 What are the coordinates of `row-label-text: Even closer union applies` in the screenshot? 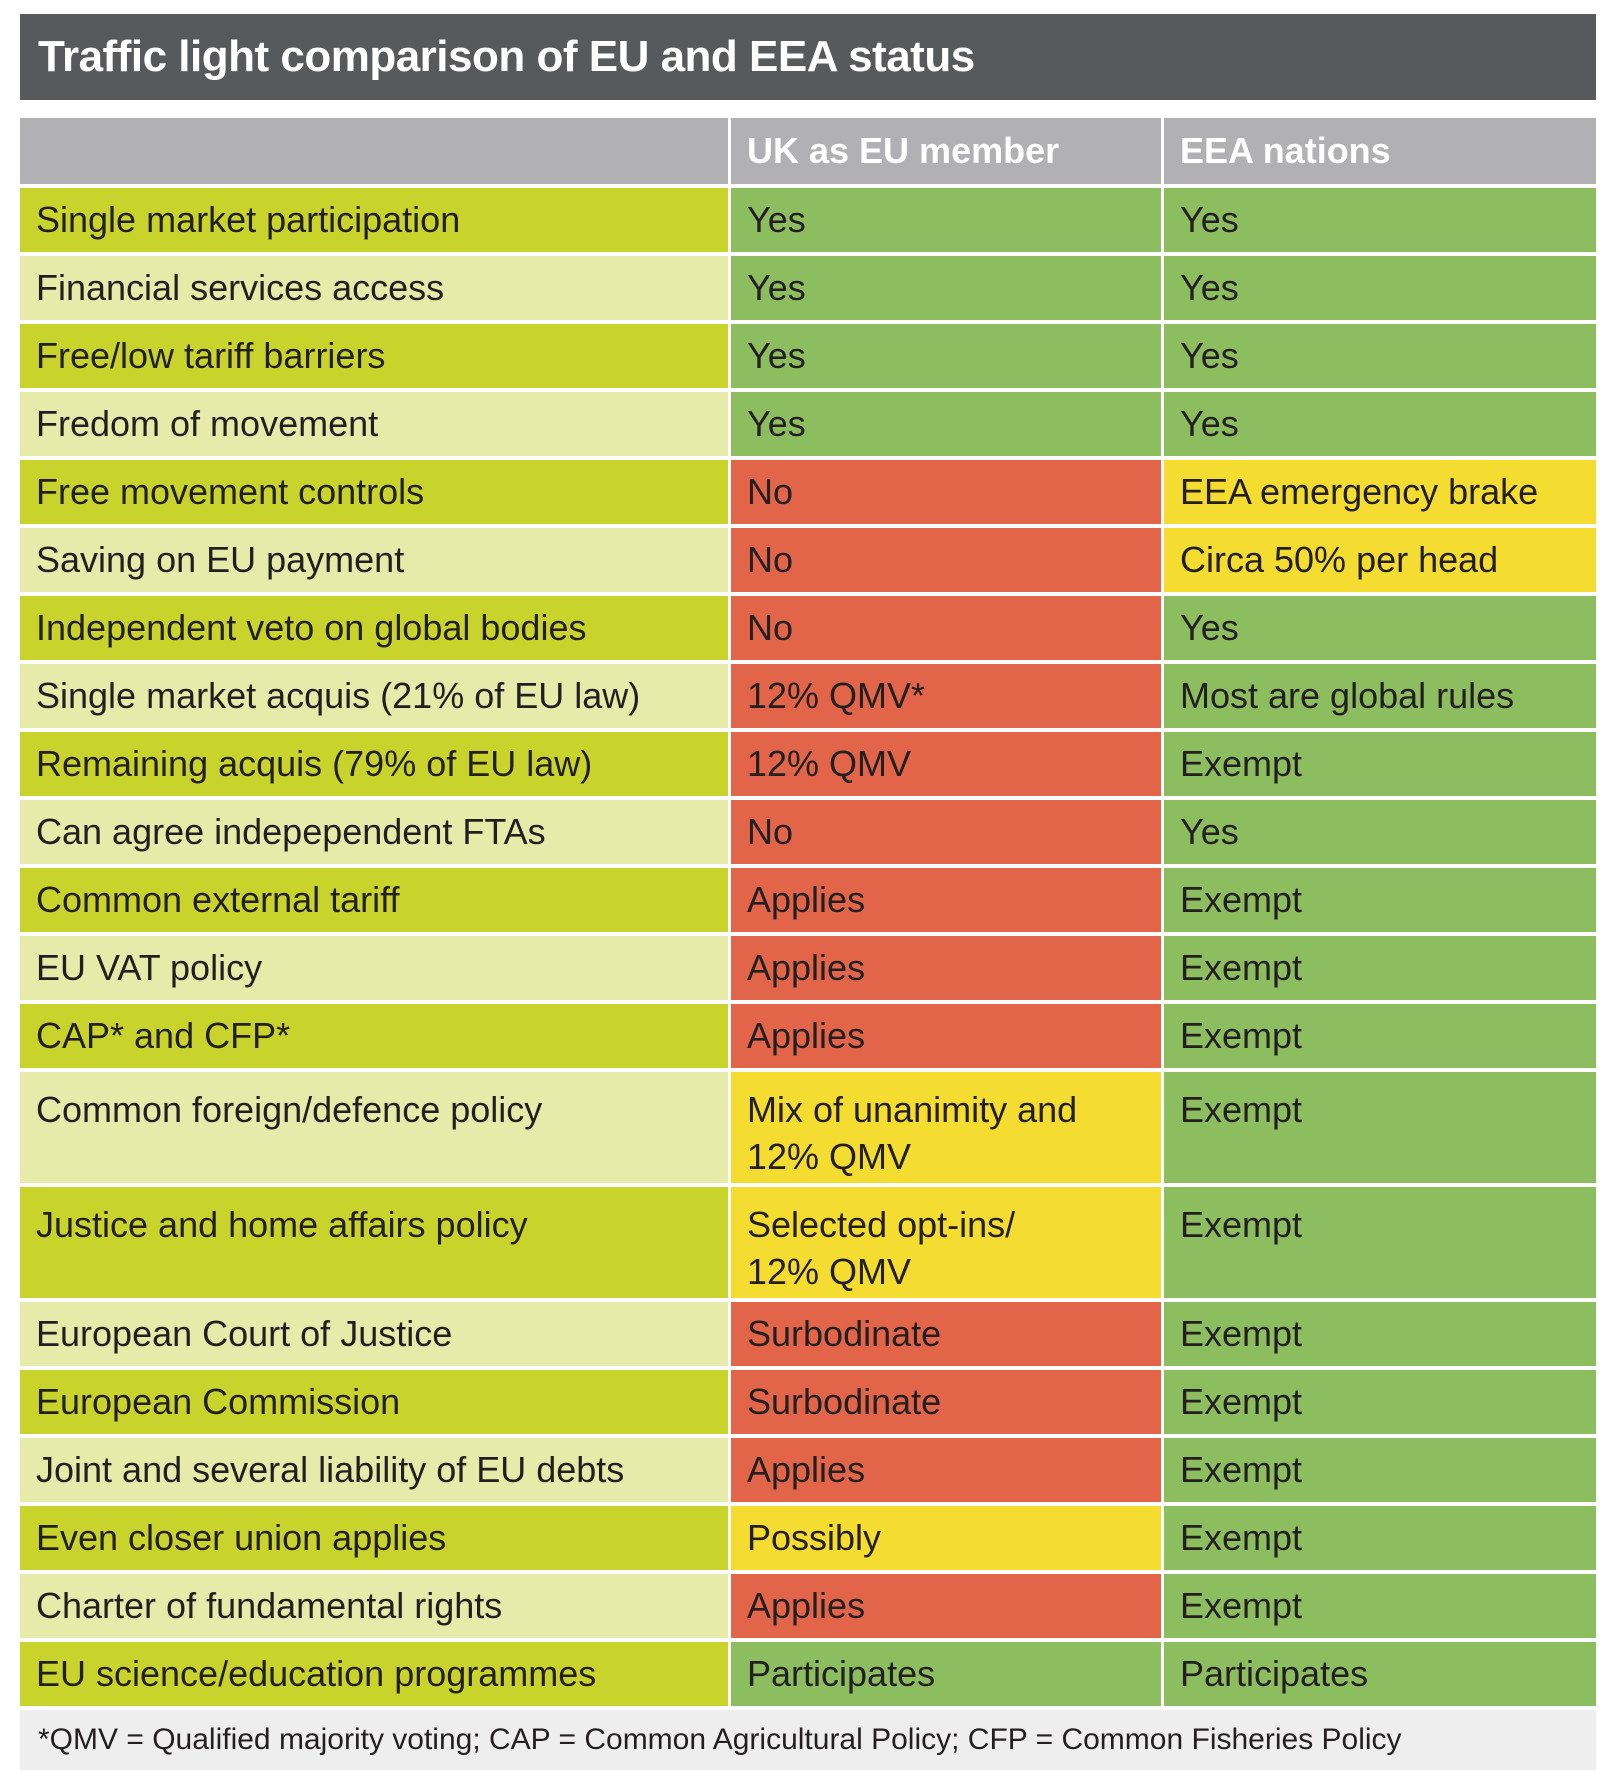 It's located at (241, 1537).